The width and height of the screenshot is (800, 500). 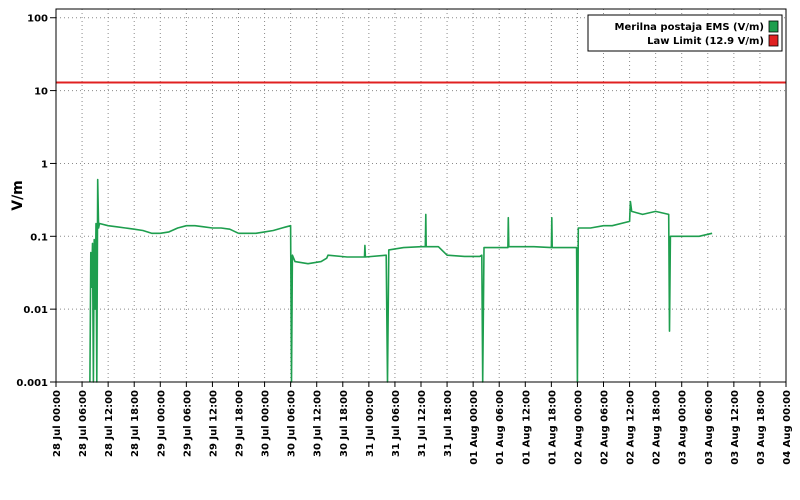 I want to click on x-tick-label: 28 Jul 06:00, so click(x=83, y=423).